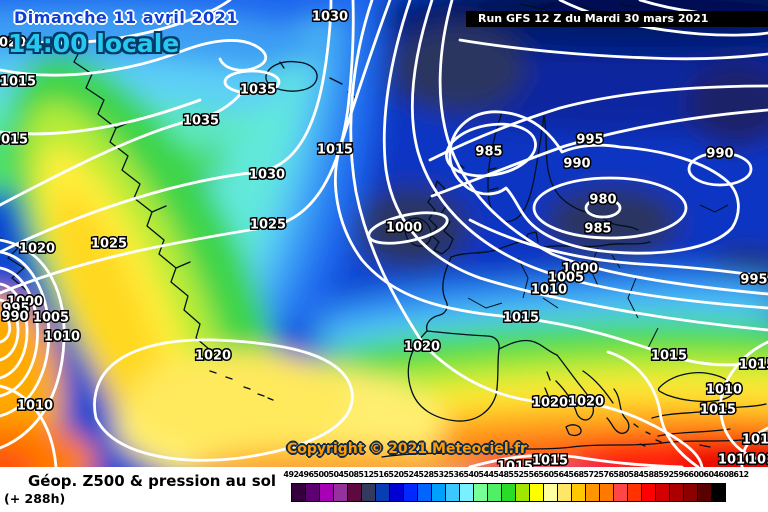 This screenshot has width=768, height=512. What do you see at coordinates (696, 474) in the screenshot?
I see `legend-value: 600` at bounding box center [696, 474].